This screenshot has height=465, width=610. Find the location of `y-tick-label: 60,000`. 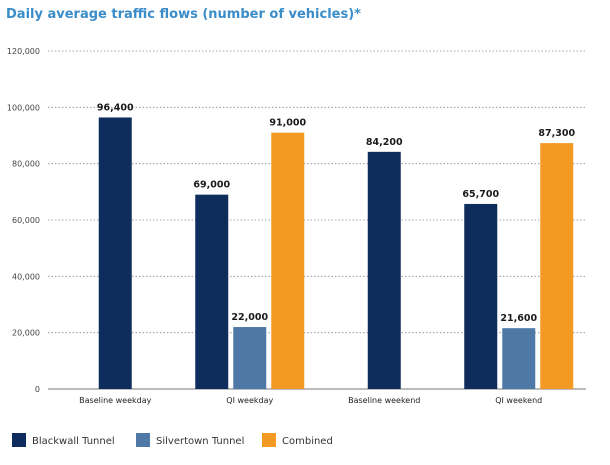

y-tick-label: 60,000 is located at coordinates (26, 220).